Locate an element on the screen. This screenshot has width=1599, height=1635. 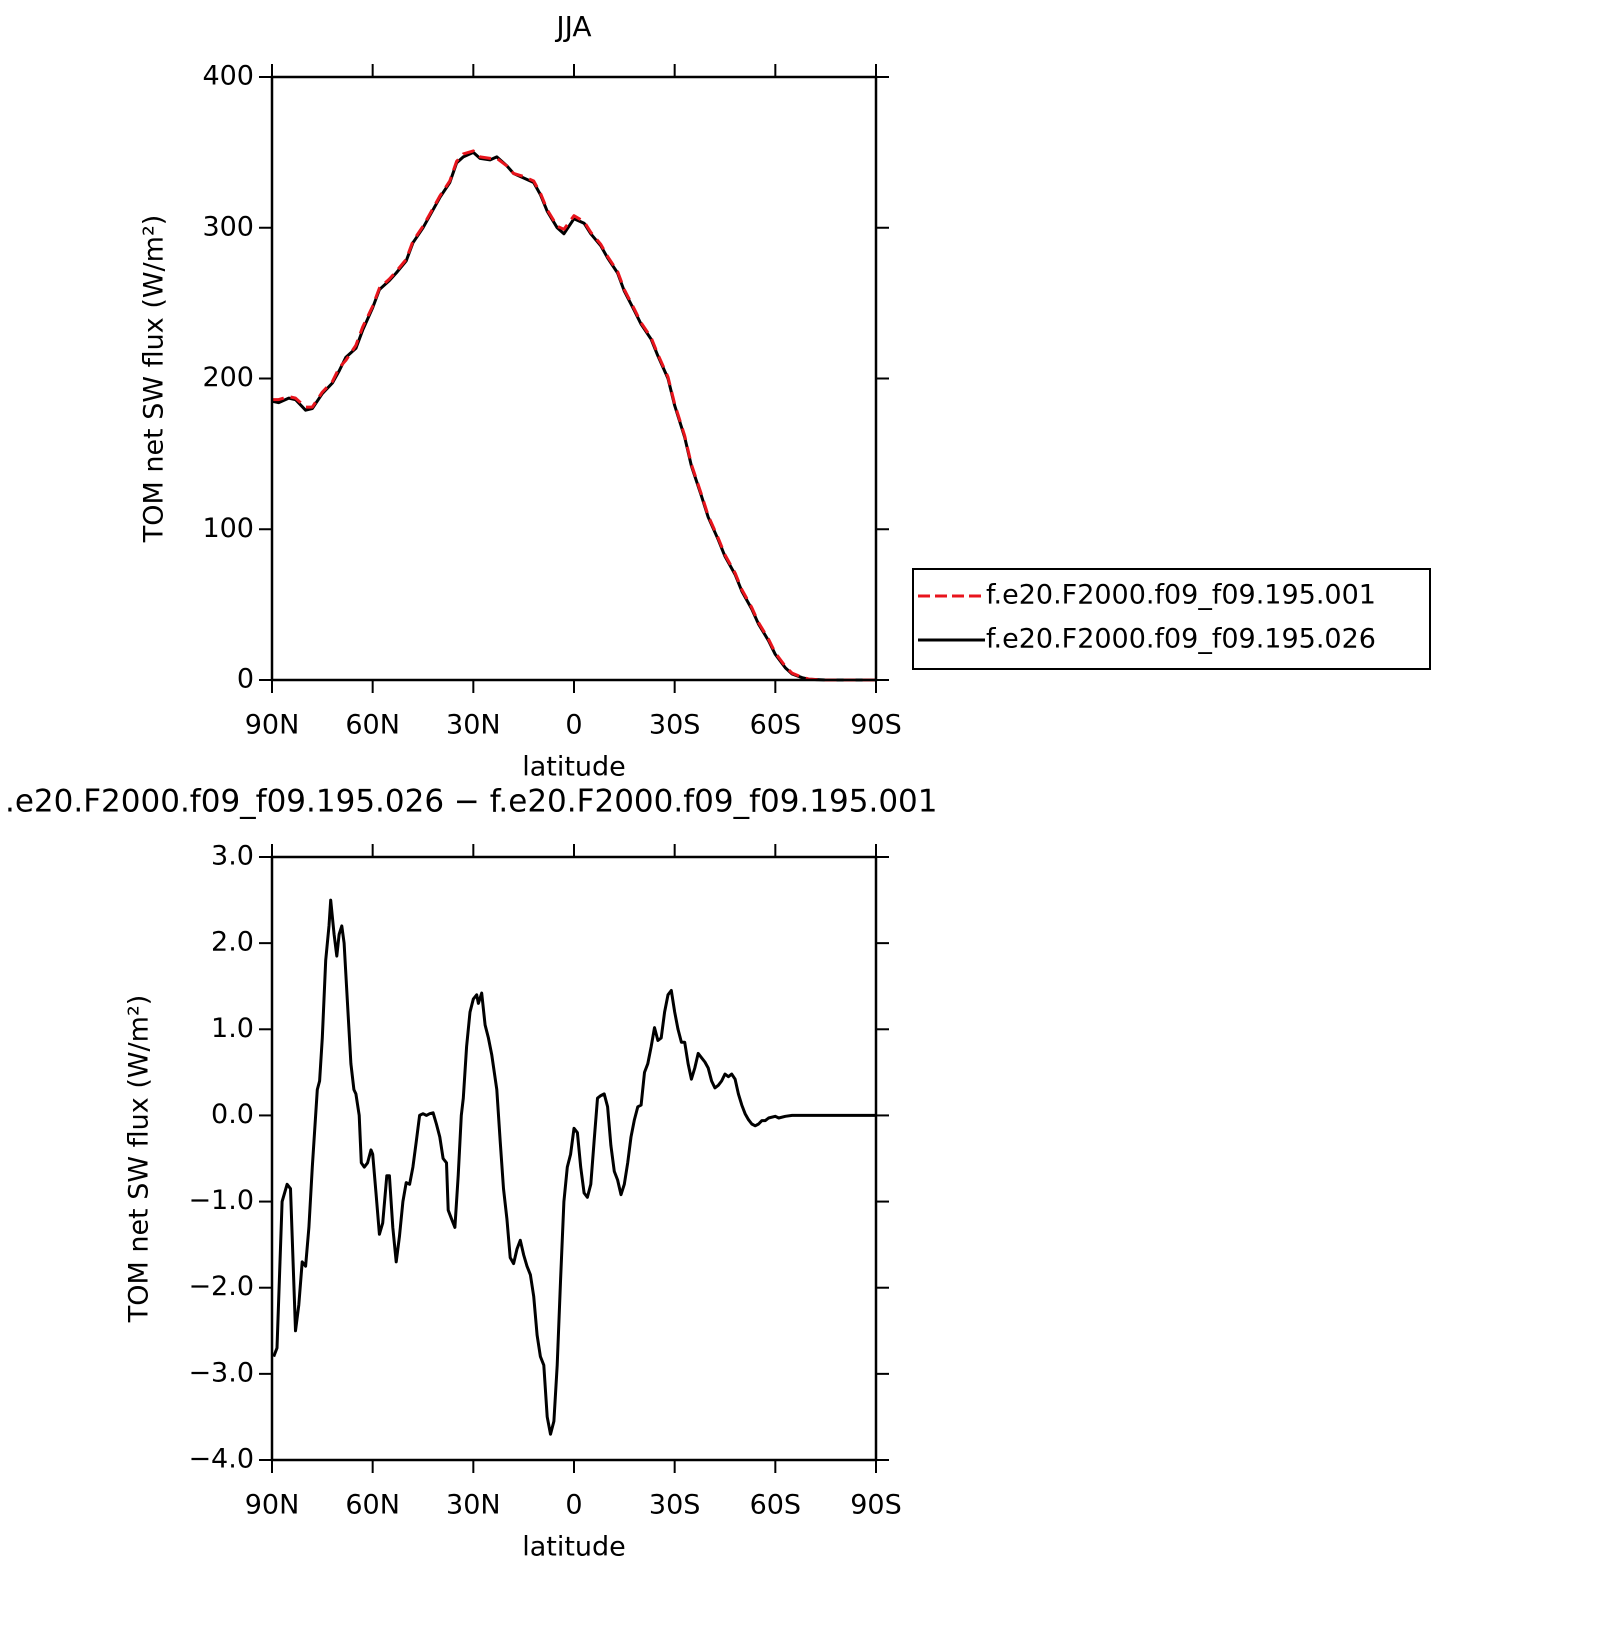
y-tick-label: 0 is located at coordinates (245, 679).